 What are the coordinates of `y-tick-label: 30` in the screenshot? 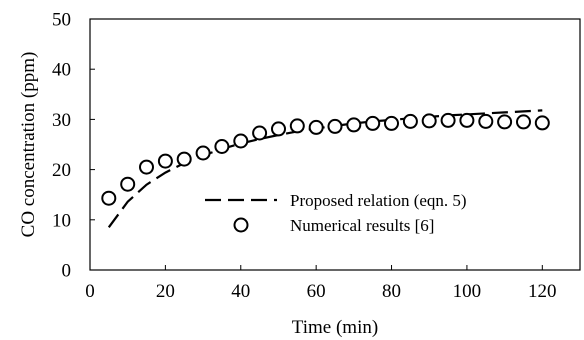 It's located at (61, 120).